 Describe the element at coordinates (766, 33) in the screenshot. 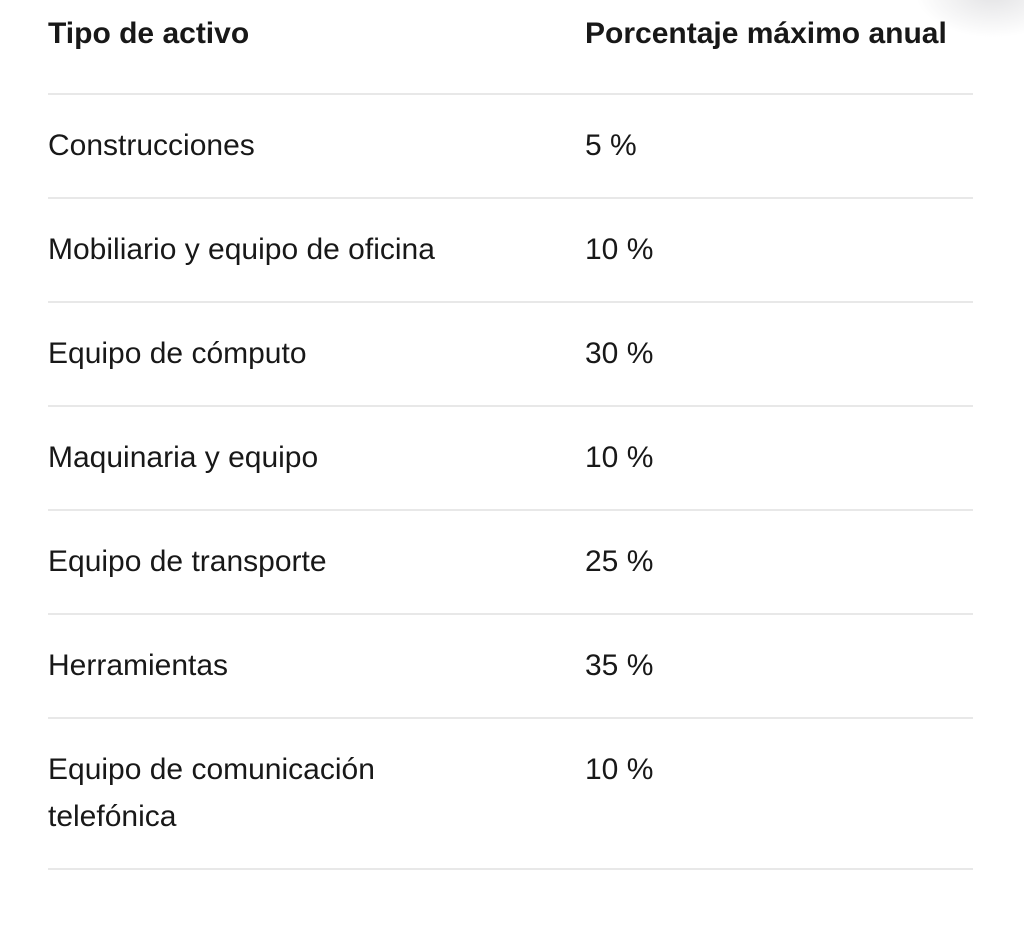

I see `header-porcentaje-maximo-anual: Porcentaje máximo anual` at that location.